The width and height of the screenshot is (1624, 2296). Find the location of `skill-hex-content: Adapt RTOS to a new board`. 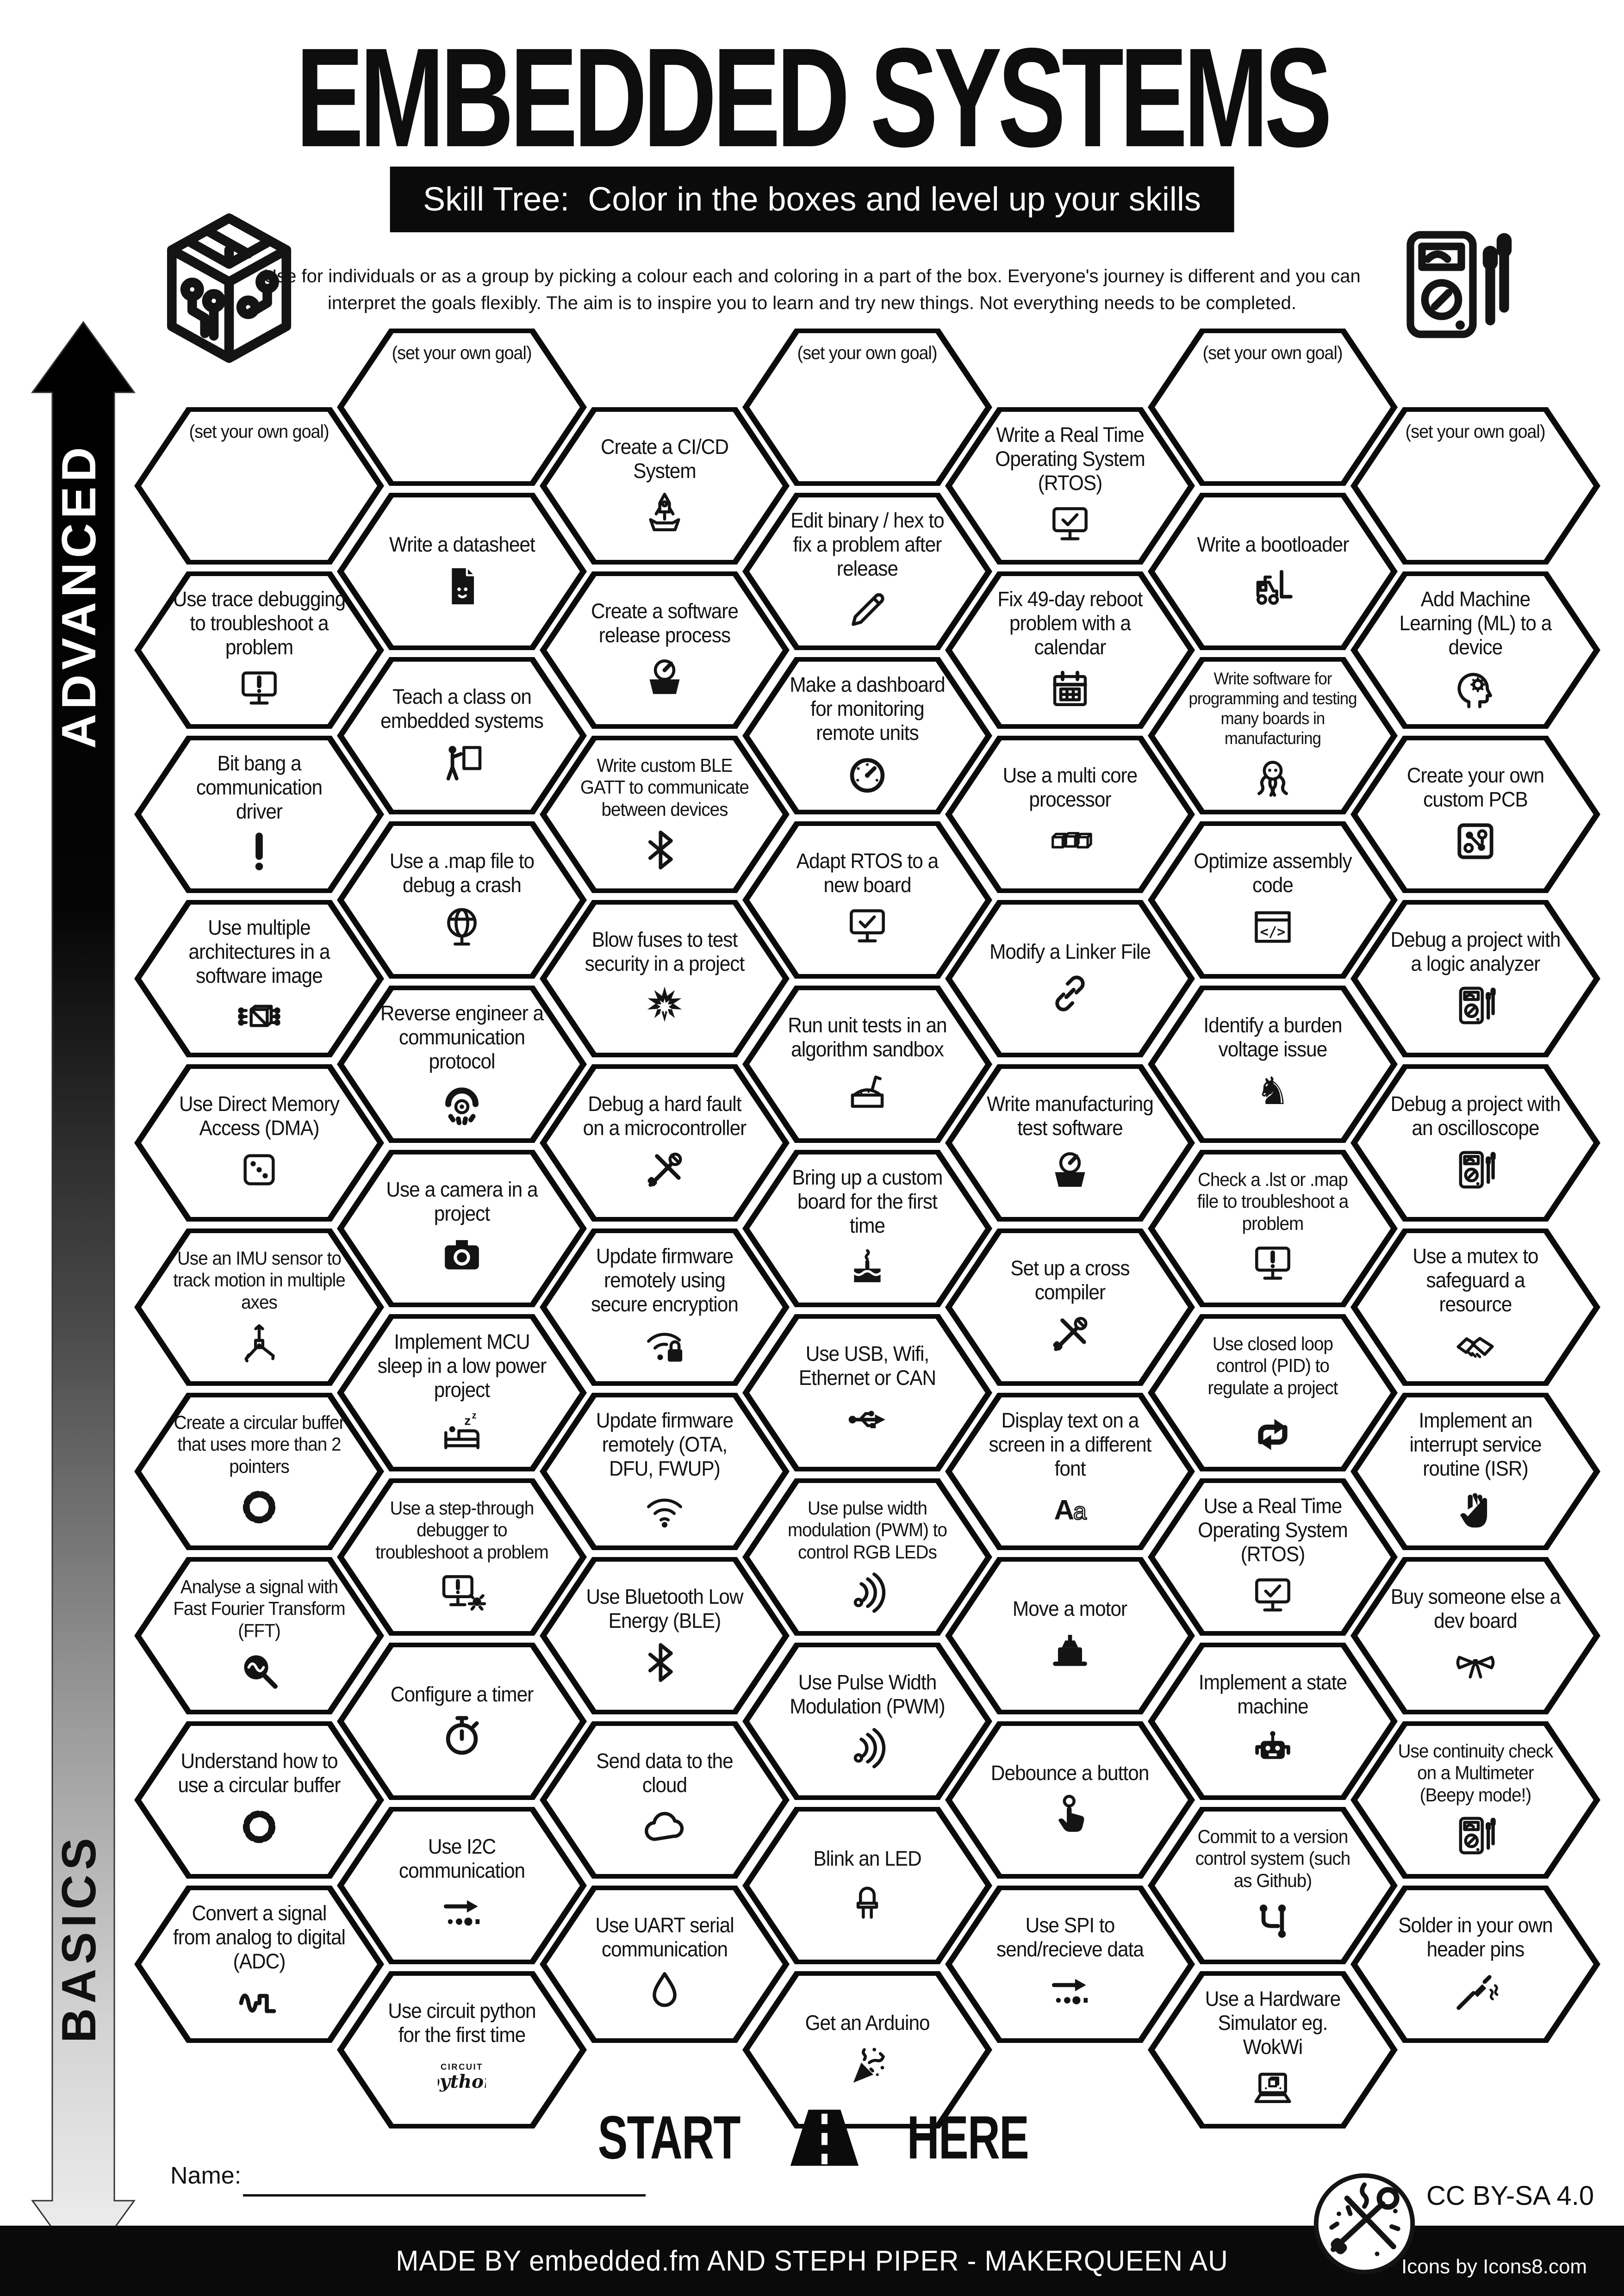

skill-hex-content: Adapt RTOS to a new board is located at coordinates (867, 900).